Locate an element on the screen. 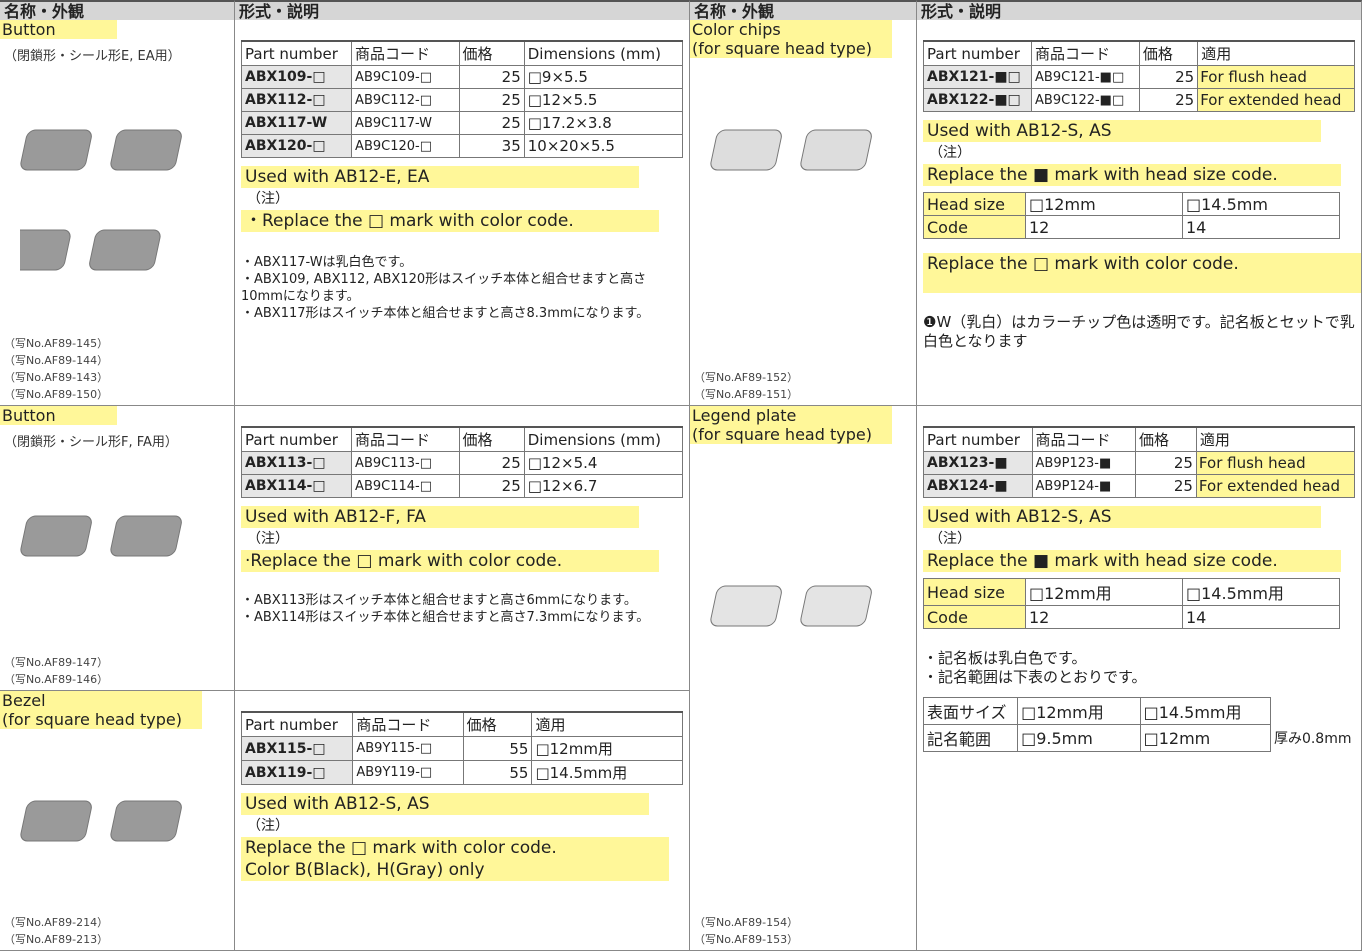 This screenshot has width=1362, height=951. photo-caption: （写No.AF89-213） is located at coordinates (56, 939).